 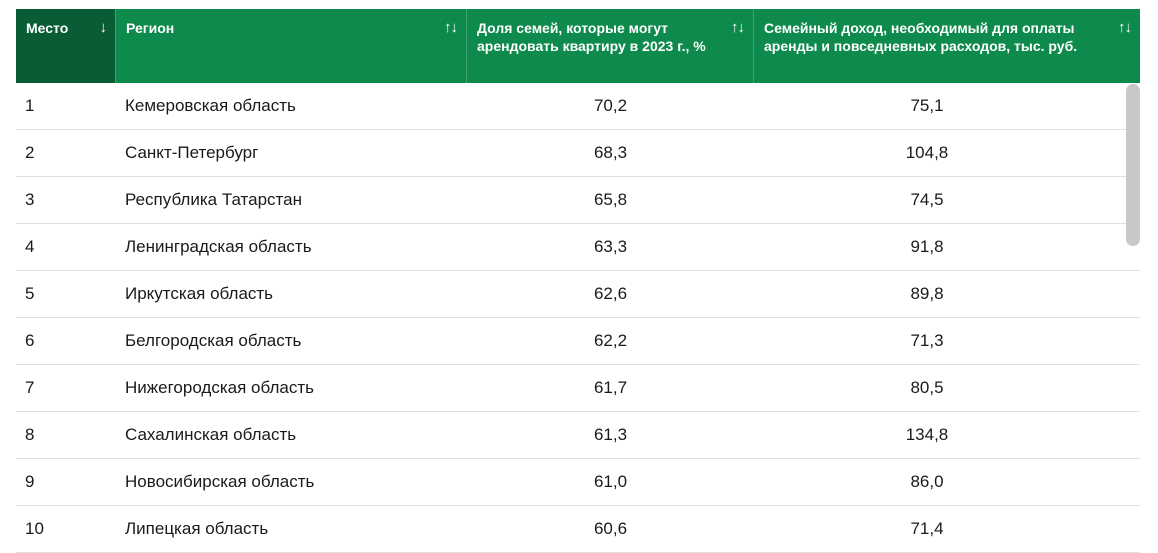 What do you see at coordinates (610, 246) in the screenshot?
I see `cell-share: 63,3` at bounding box center [610, 246].